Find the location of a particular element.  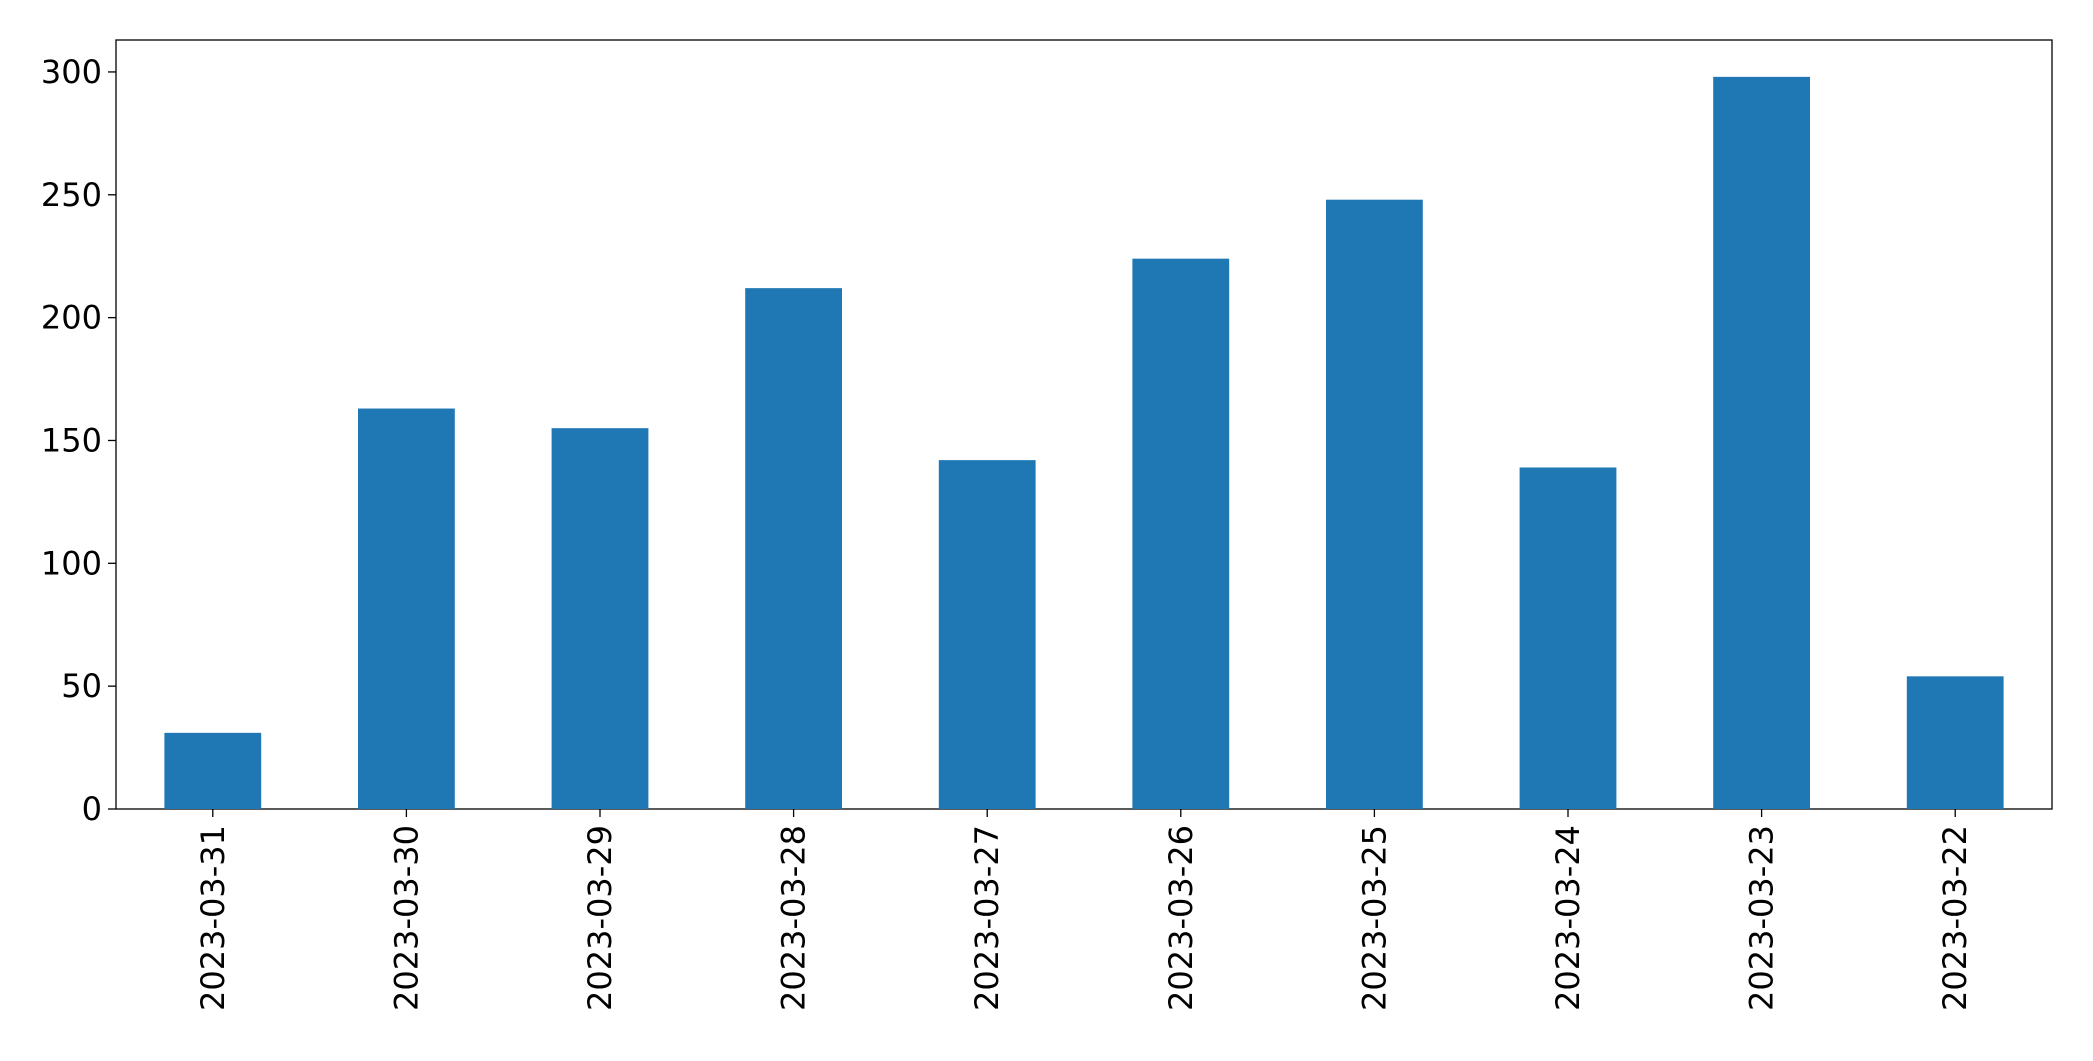

y-tick-label: 250 is located at coordinates (71, 195).